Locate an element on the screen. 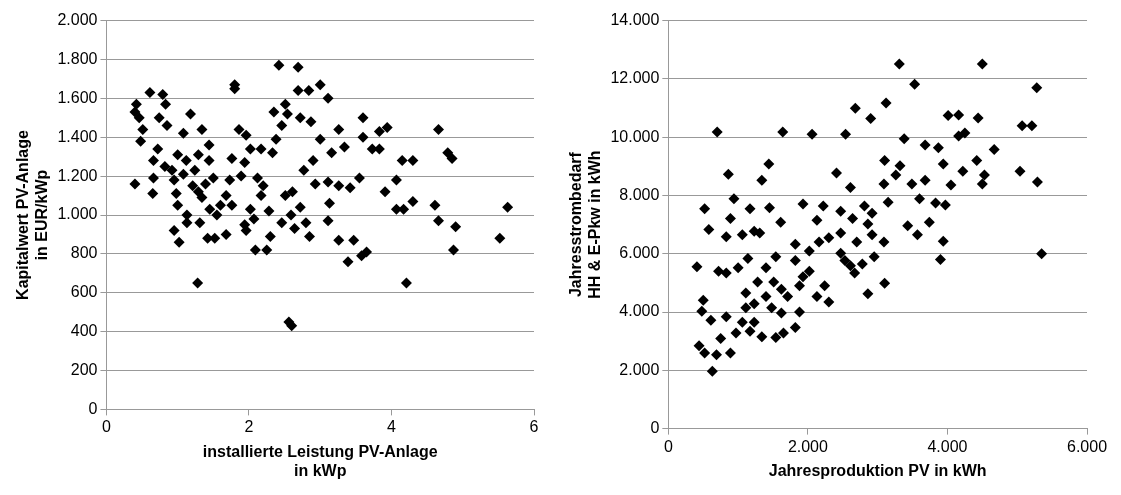 The width and height of the screenshot is (1121, 495). y-tick-label: 14.000 is located at coordinates (635, 20).